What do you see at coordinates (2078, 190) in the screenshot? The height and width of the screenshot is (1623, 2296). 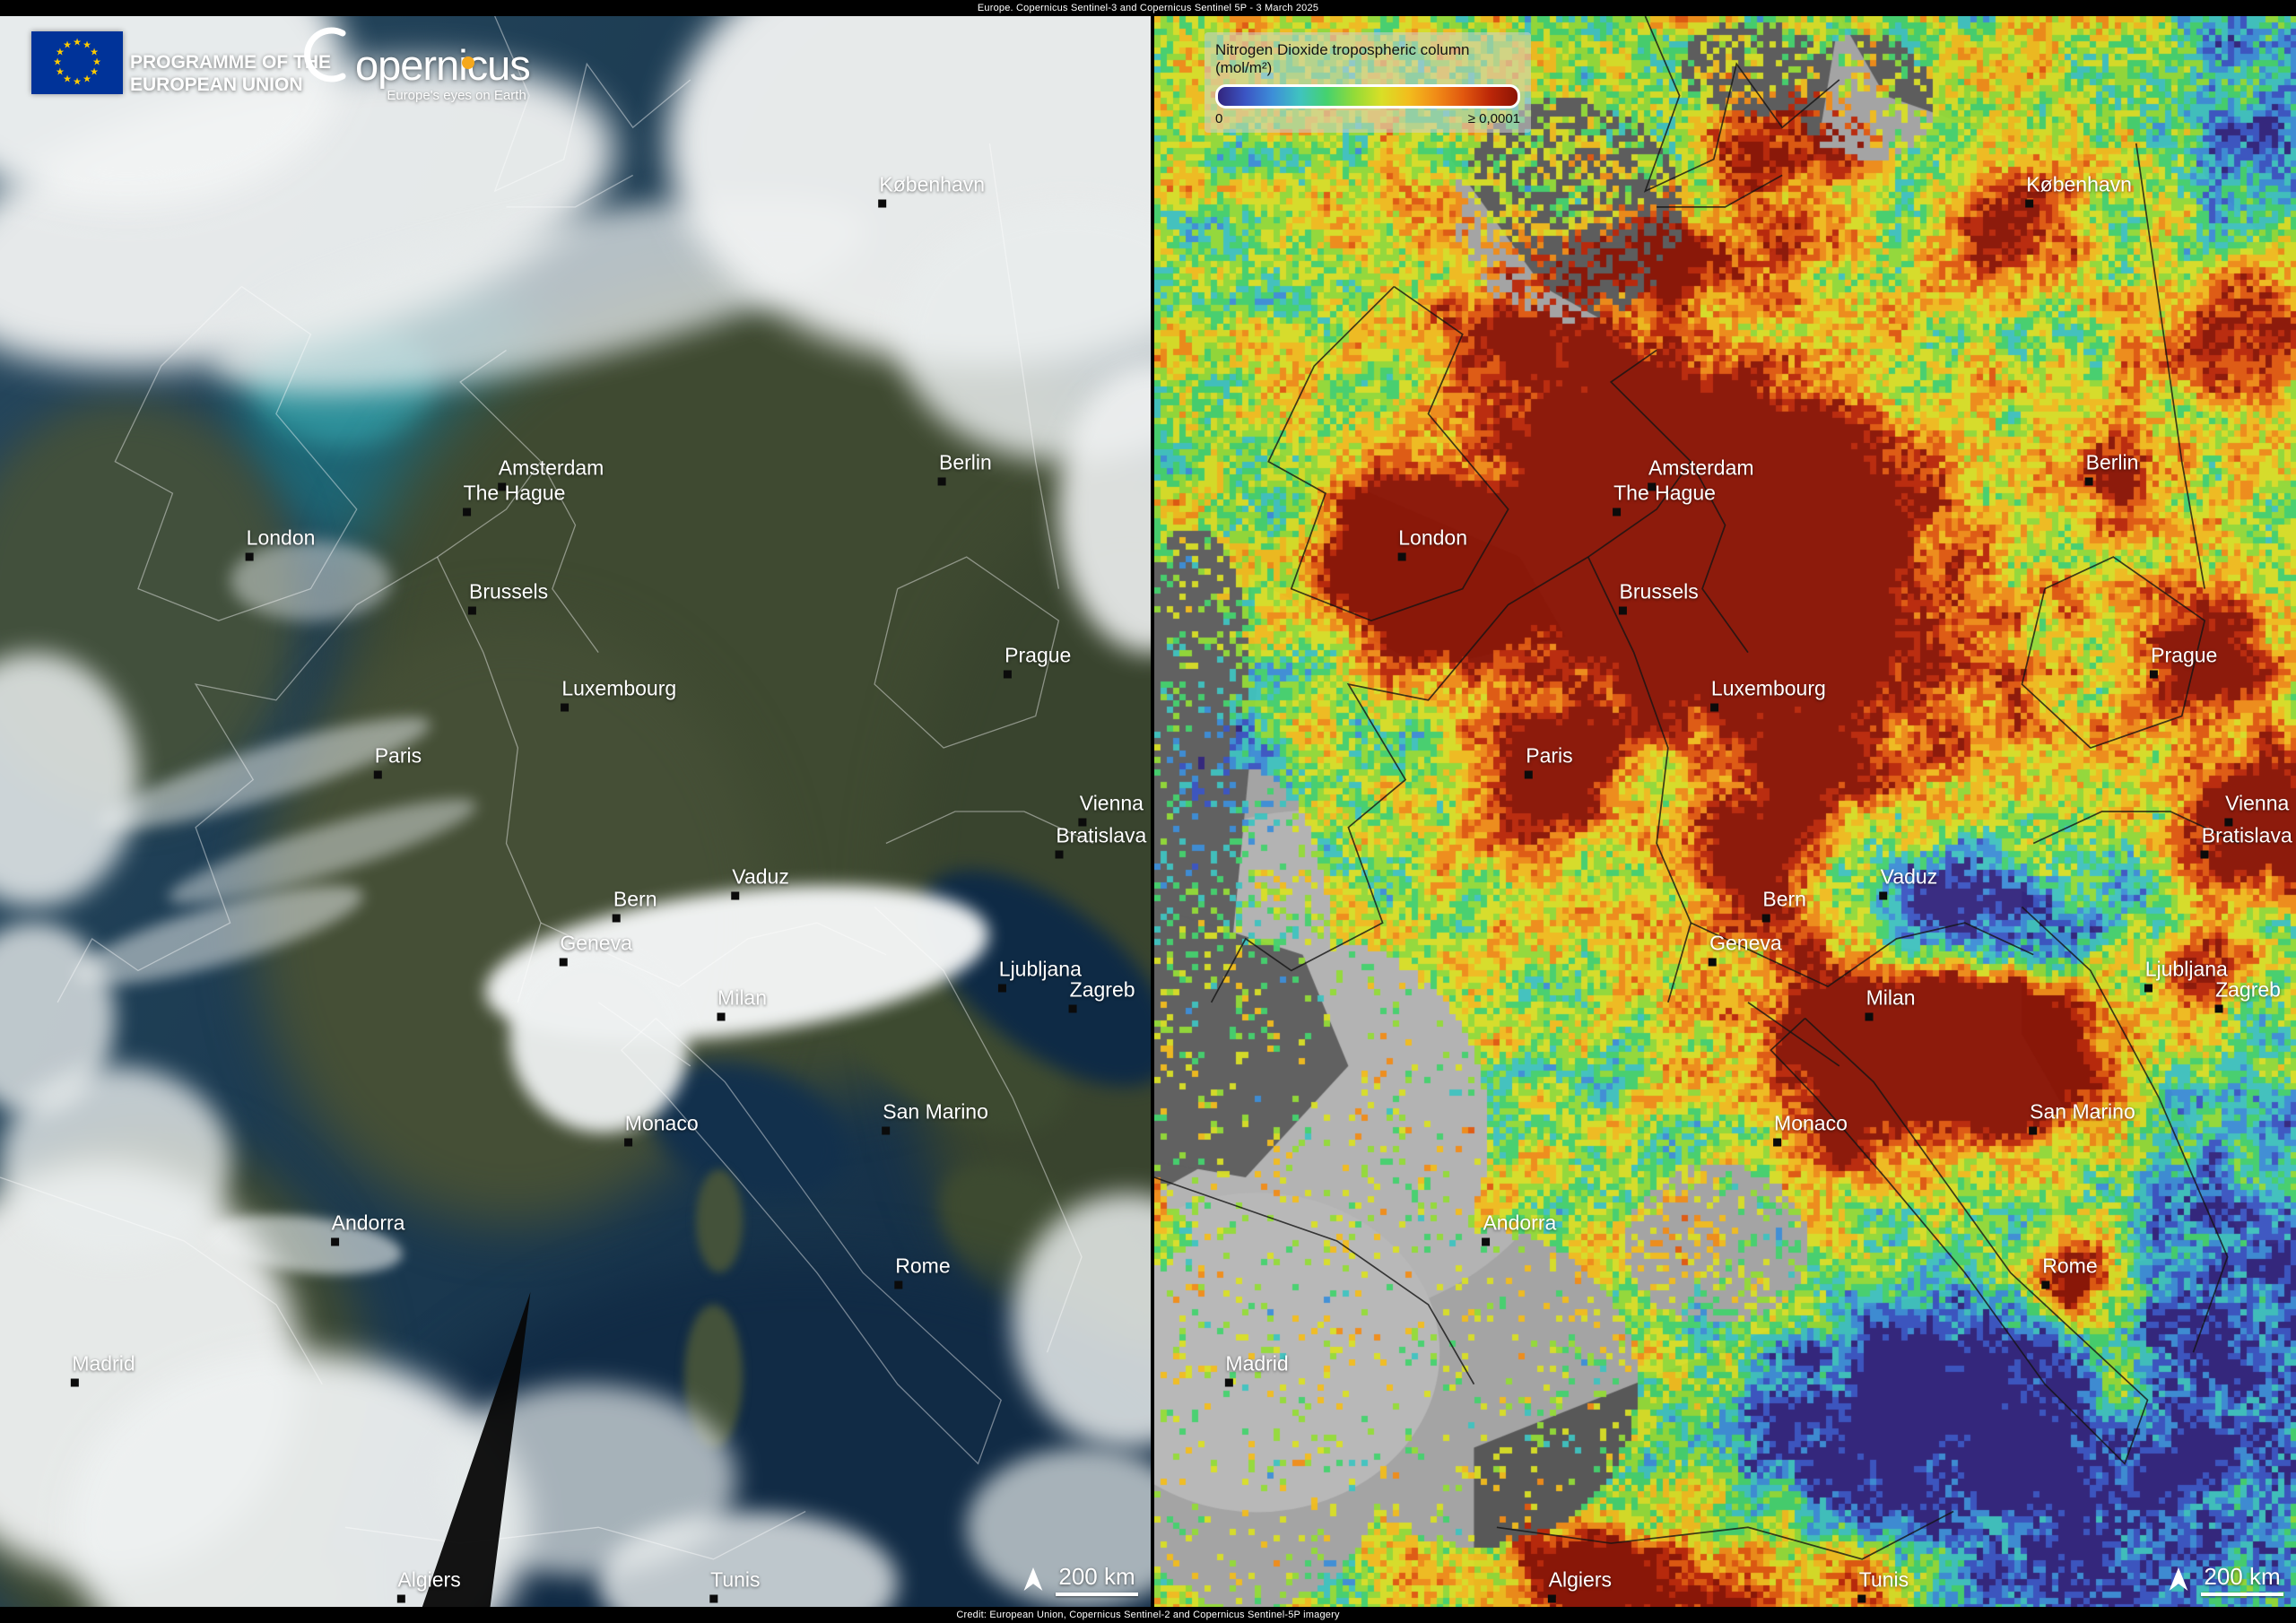 I see `city-label-k-benhavn: København` at bounding box center [2078, 190].